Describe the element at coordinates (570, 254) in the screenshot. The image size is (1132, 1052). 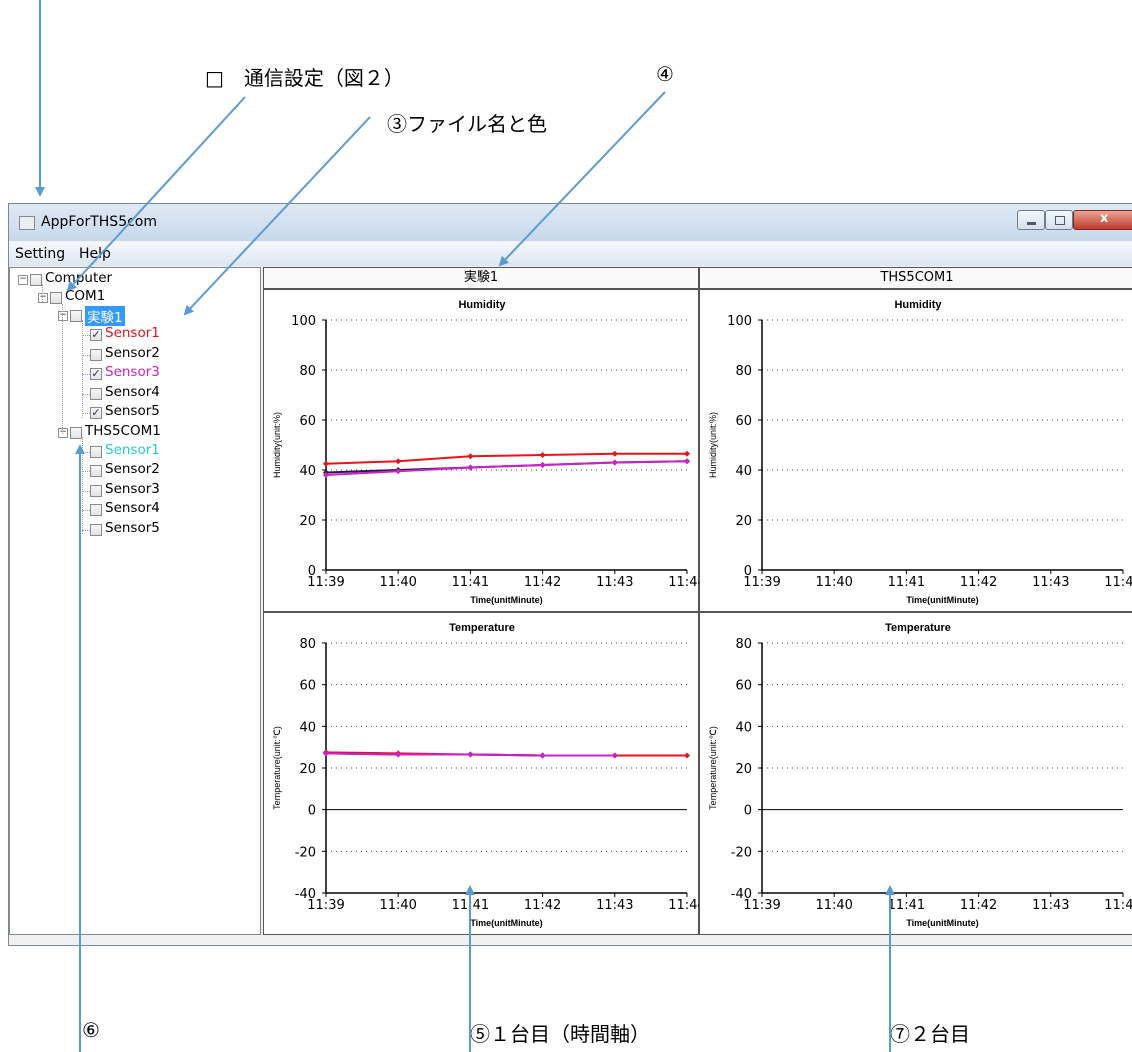
I see `menu-bar: Setting Help` at that location.